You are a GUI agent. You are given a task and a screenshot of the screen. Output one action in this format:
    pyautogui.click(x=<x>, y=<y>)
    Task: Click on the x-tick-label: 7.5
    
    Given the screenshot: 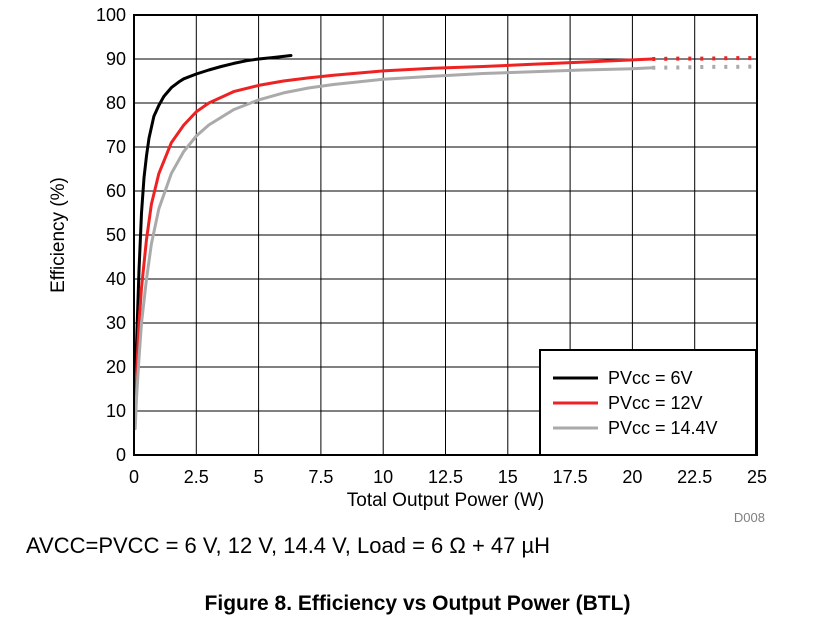 What is the action you would take?
    pyautogui.click(x=320, y=477)
    